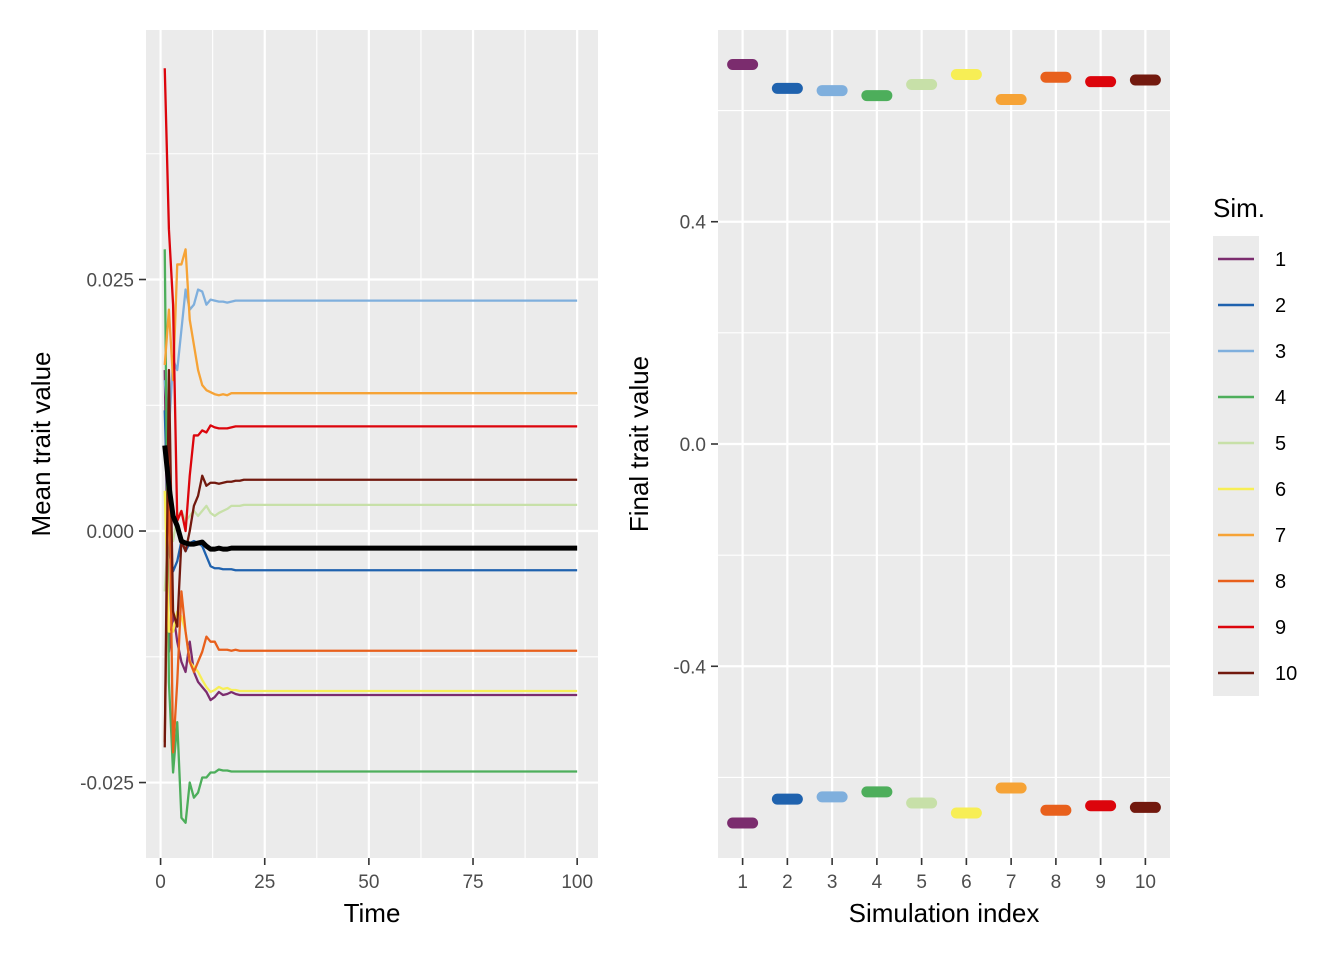  I want to click on legend-items: 1 2 3 4 5 6 7 8 9 10, so click(1257, 467).